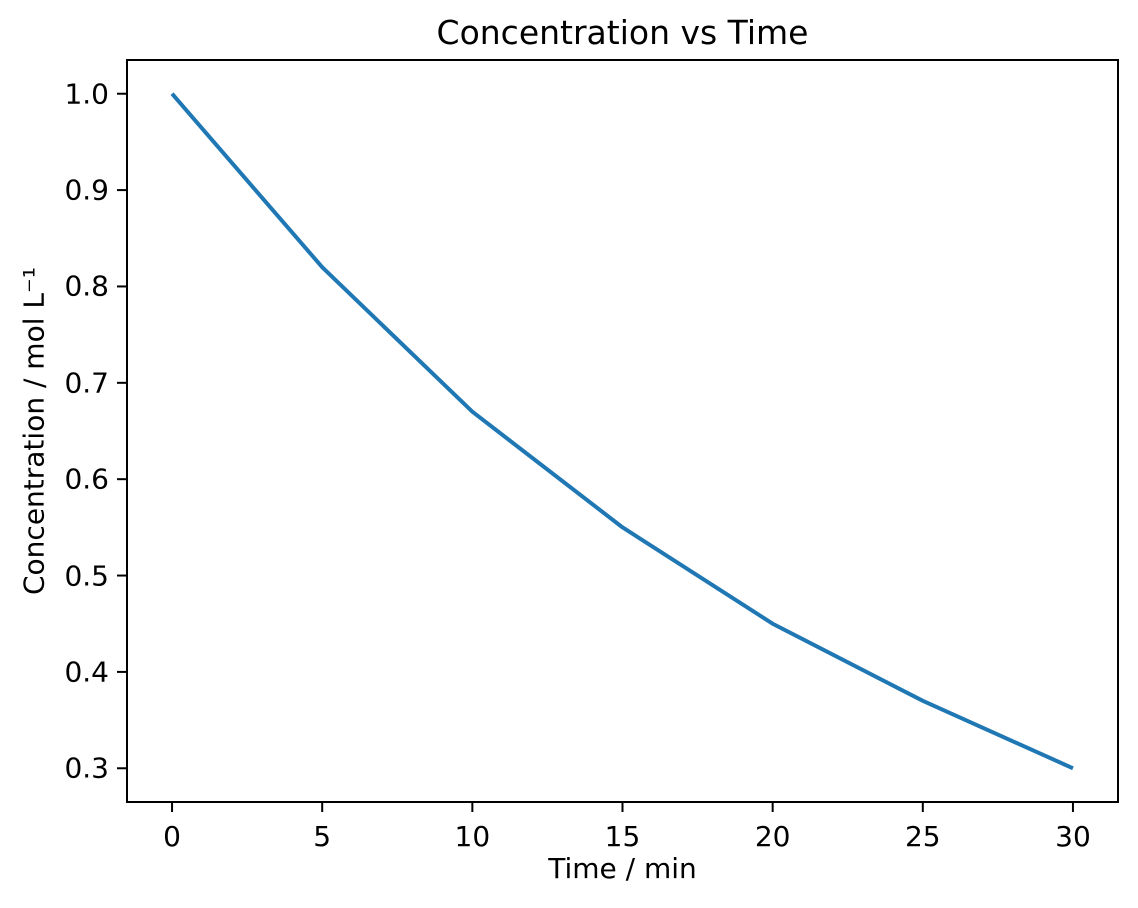 The height and width of the screenshot is (908, 1138). What do you see at coordinates (322, 836) in the screenshot?
I see `x-tick-label: 5` at bounding box center [322, 836].